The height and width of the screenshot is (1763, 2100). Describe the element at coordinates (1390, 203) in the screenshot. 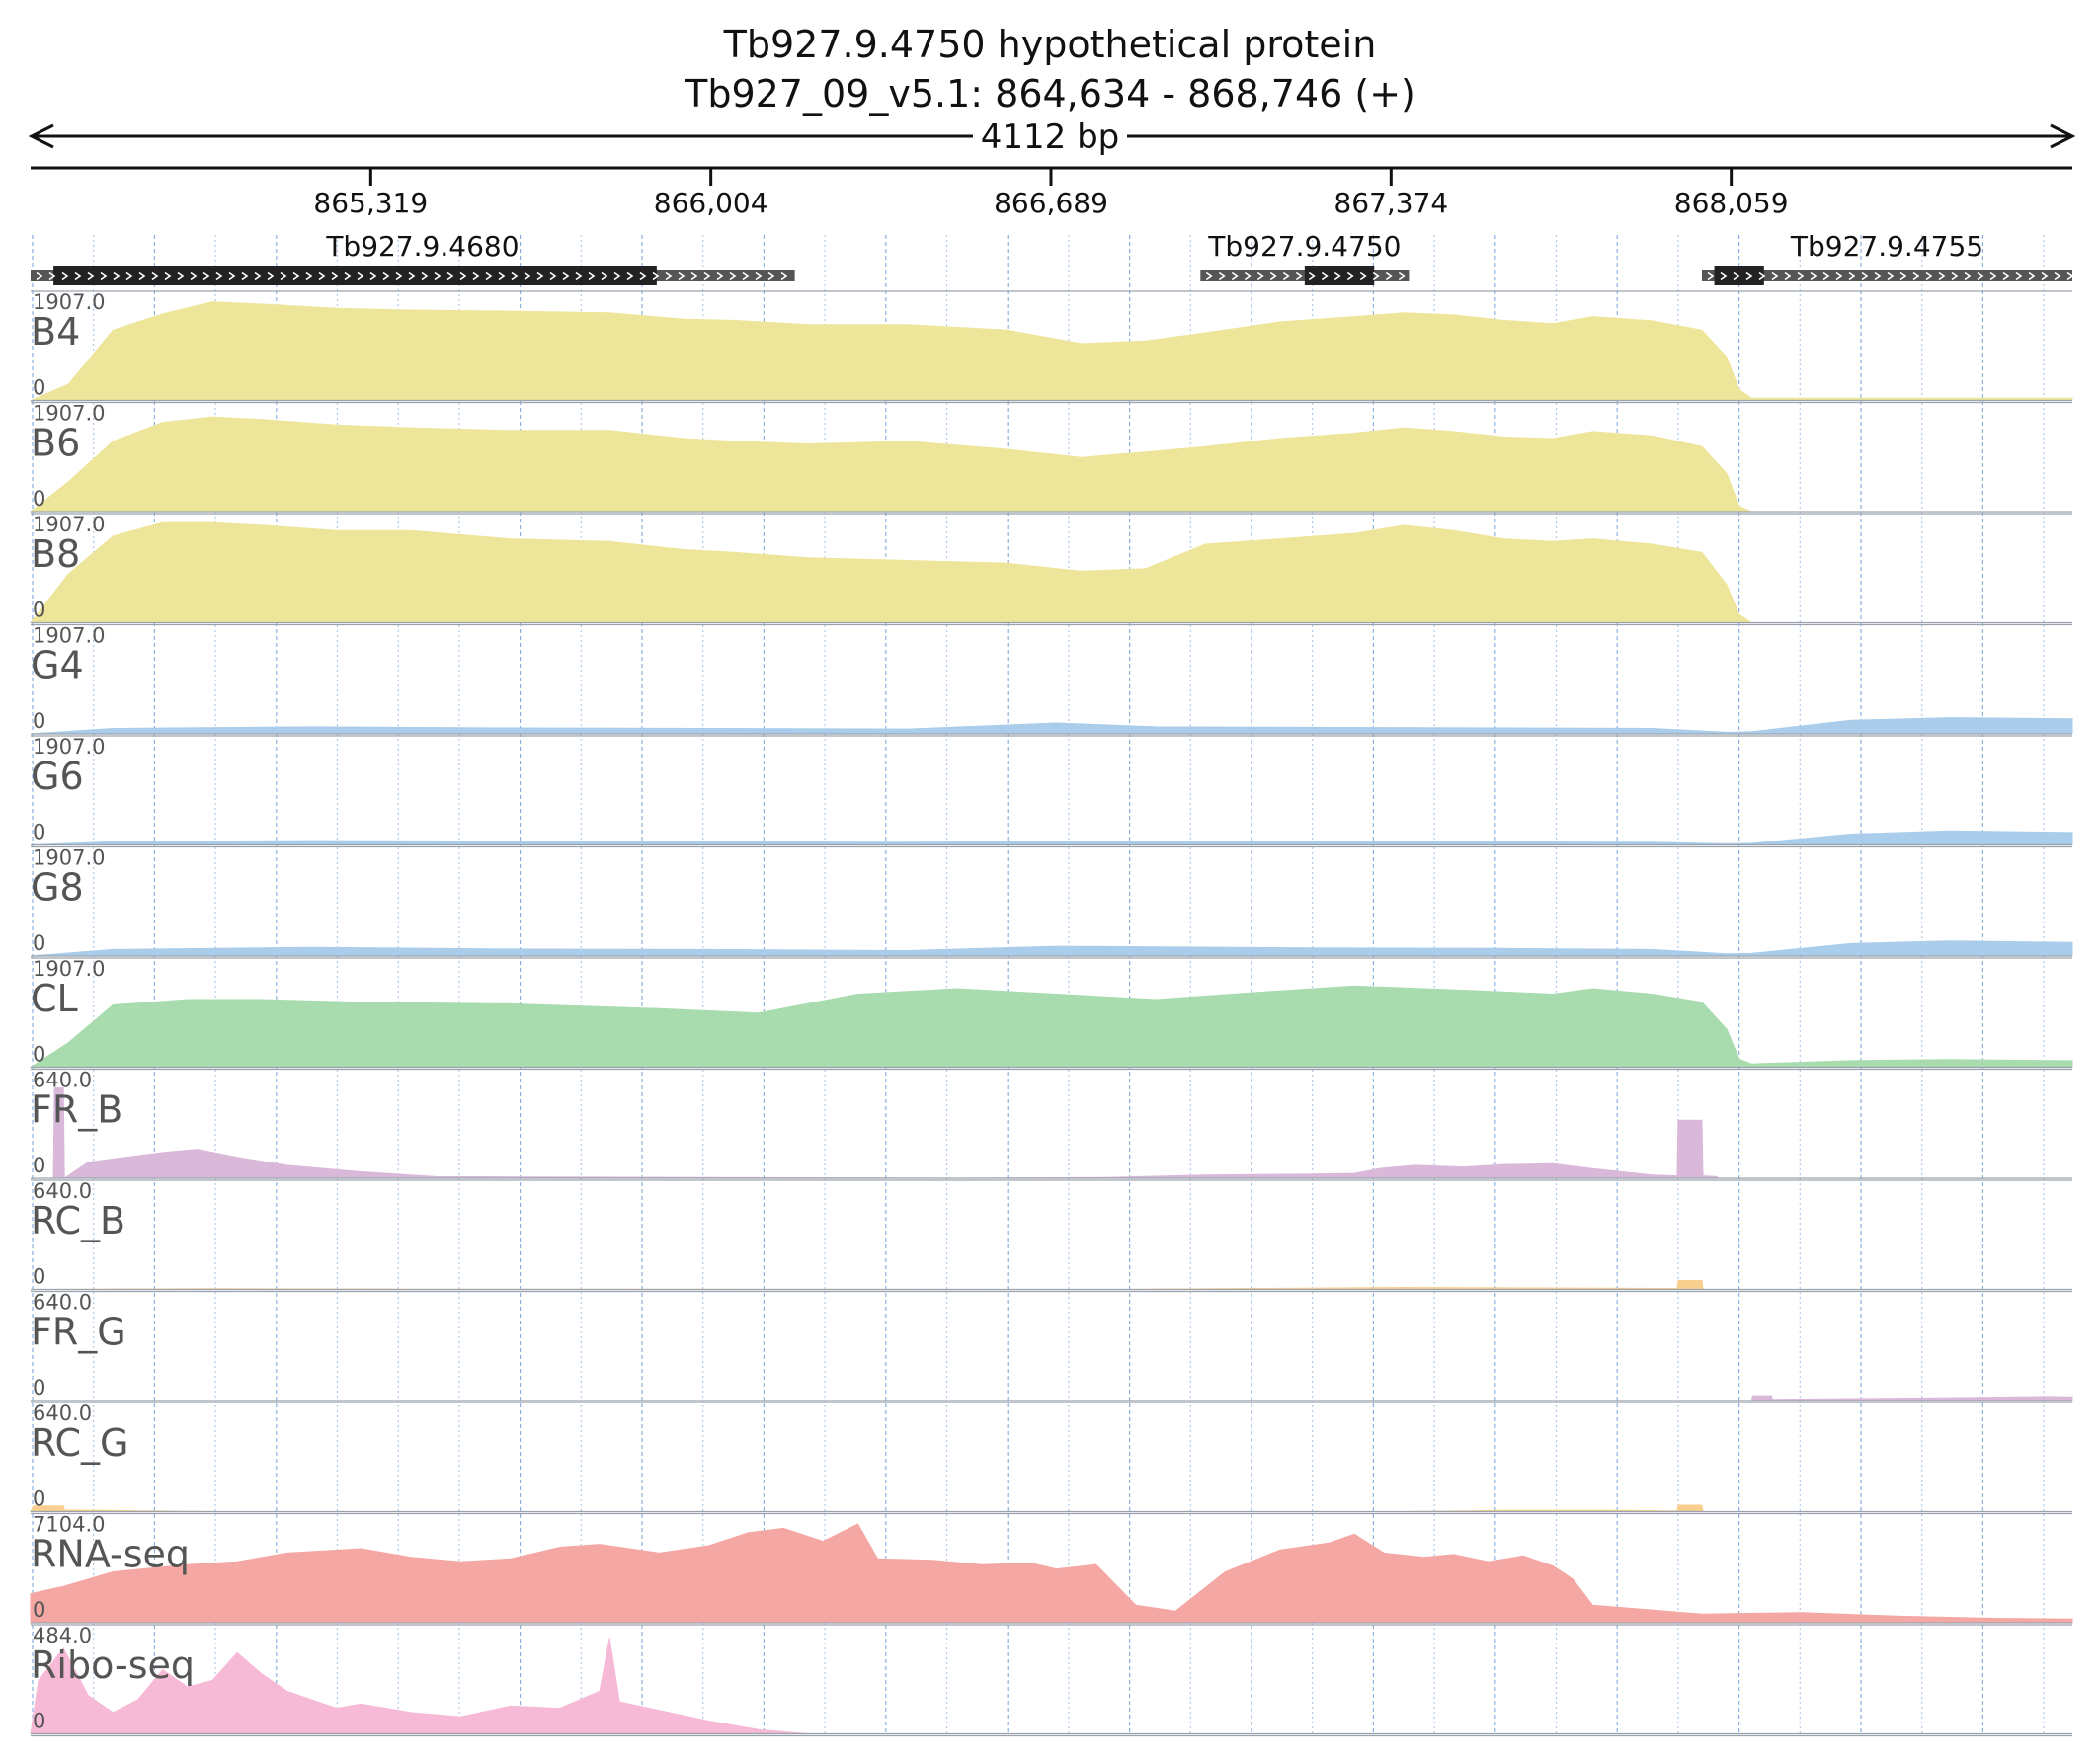

I see `x-tick-label: 867,374` at that location.